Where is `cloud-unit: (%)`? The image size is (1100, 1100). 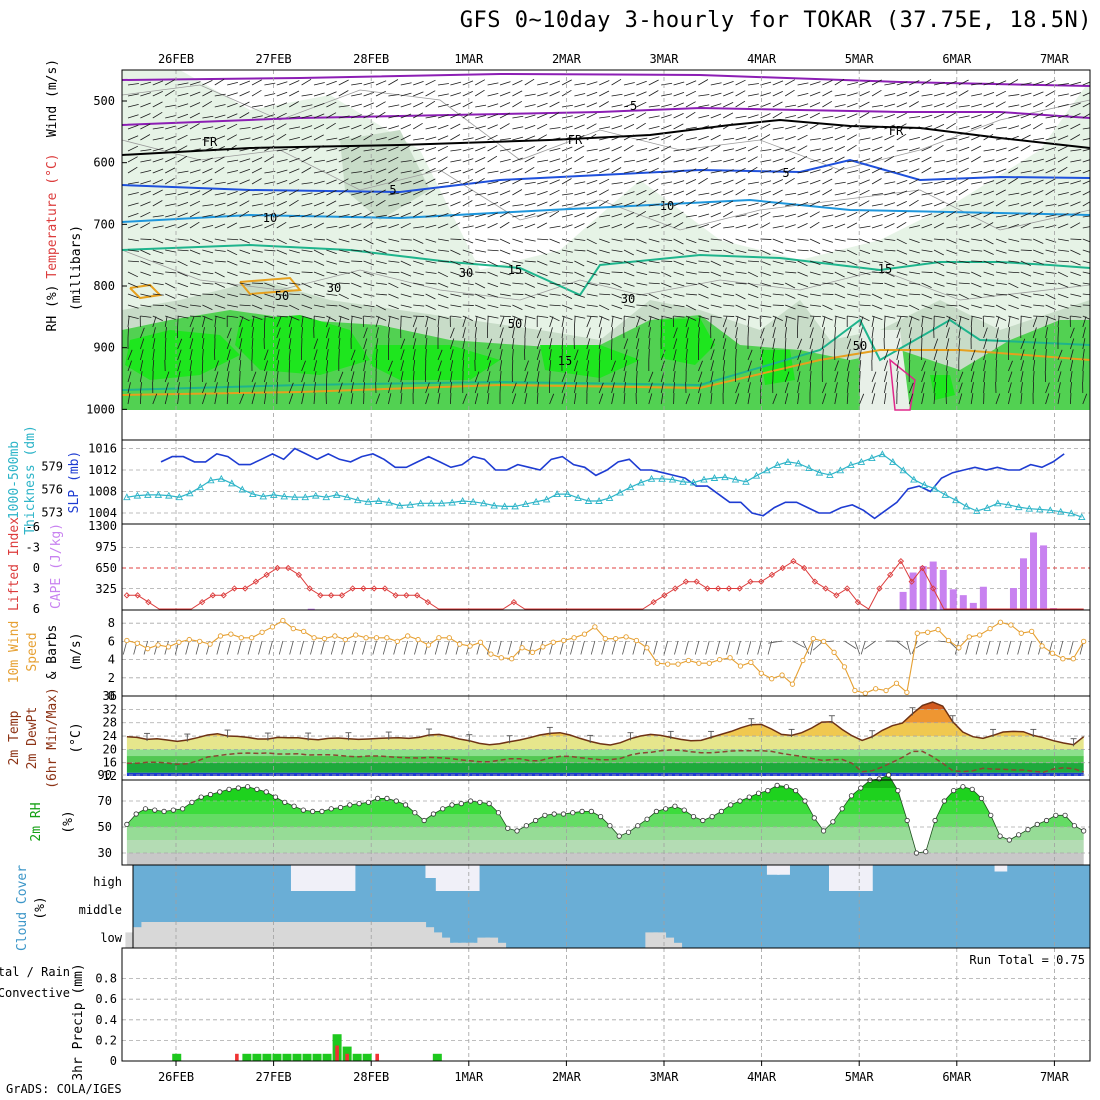
cloud-unit: (%) is located at coordinates (40, 907).